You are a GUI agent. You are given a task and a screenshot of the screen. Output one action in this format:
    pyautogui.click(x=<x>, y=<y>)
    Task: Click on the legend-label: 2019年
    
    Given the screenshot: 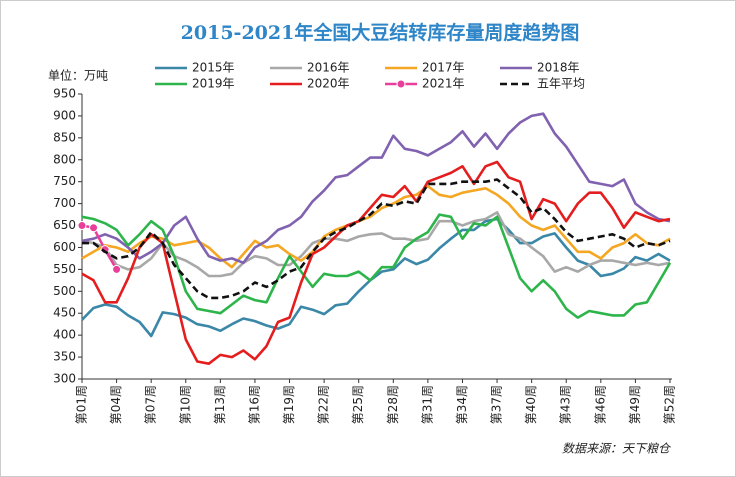 What is the action you would take?
    pyautogui.click(x=213, y=84)
    